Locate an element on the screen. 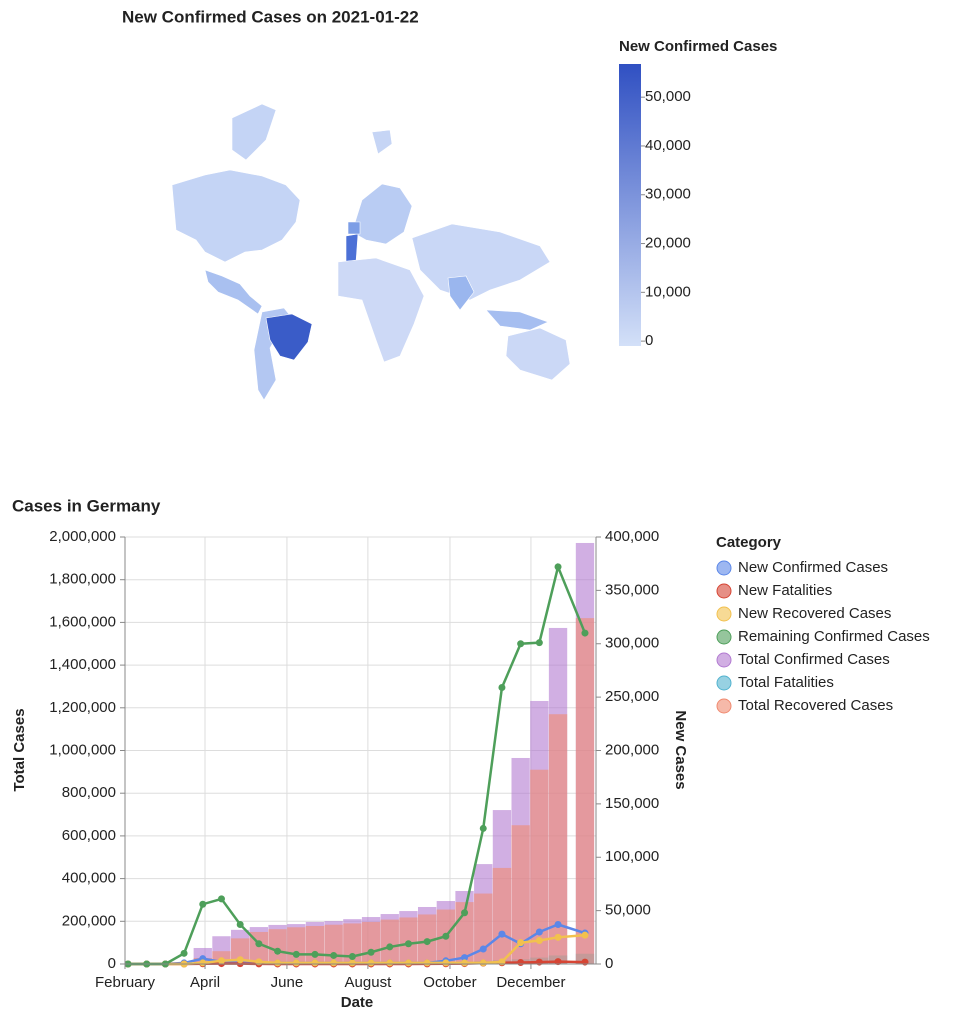 The image size is (971, 1029). y2-tick-label: 300,000 is located at coordinates (632, 643).